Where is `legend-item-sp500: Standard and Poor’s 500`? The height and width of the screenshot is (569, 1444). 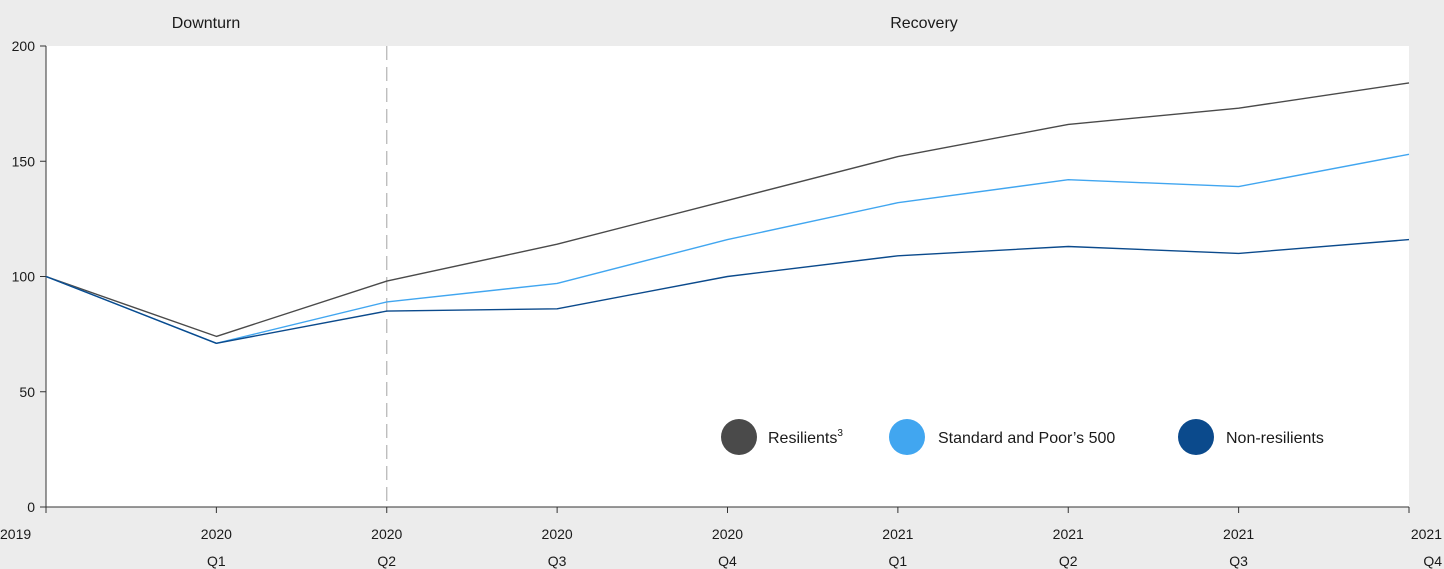
legend-item-sp500: Standard and Poor’s 500 is located at coordinates (1002, 437).